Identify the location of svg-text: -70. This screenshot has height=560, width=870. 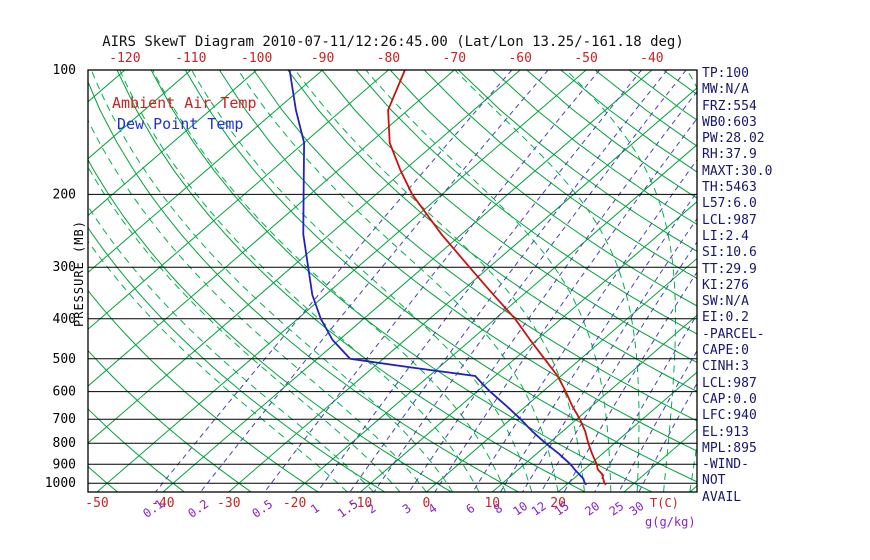
(454, 58).